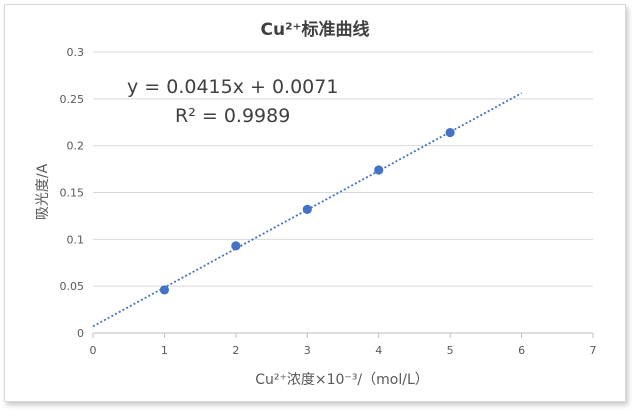  What do you see at coordinates (76, 146) in the screenshot?
I see `y-tick-label: 0.2` at bounding box center [76, 146].